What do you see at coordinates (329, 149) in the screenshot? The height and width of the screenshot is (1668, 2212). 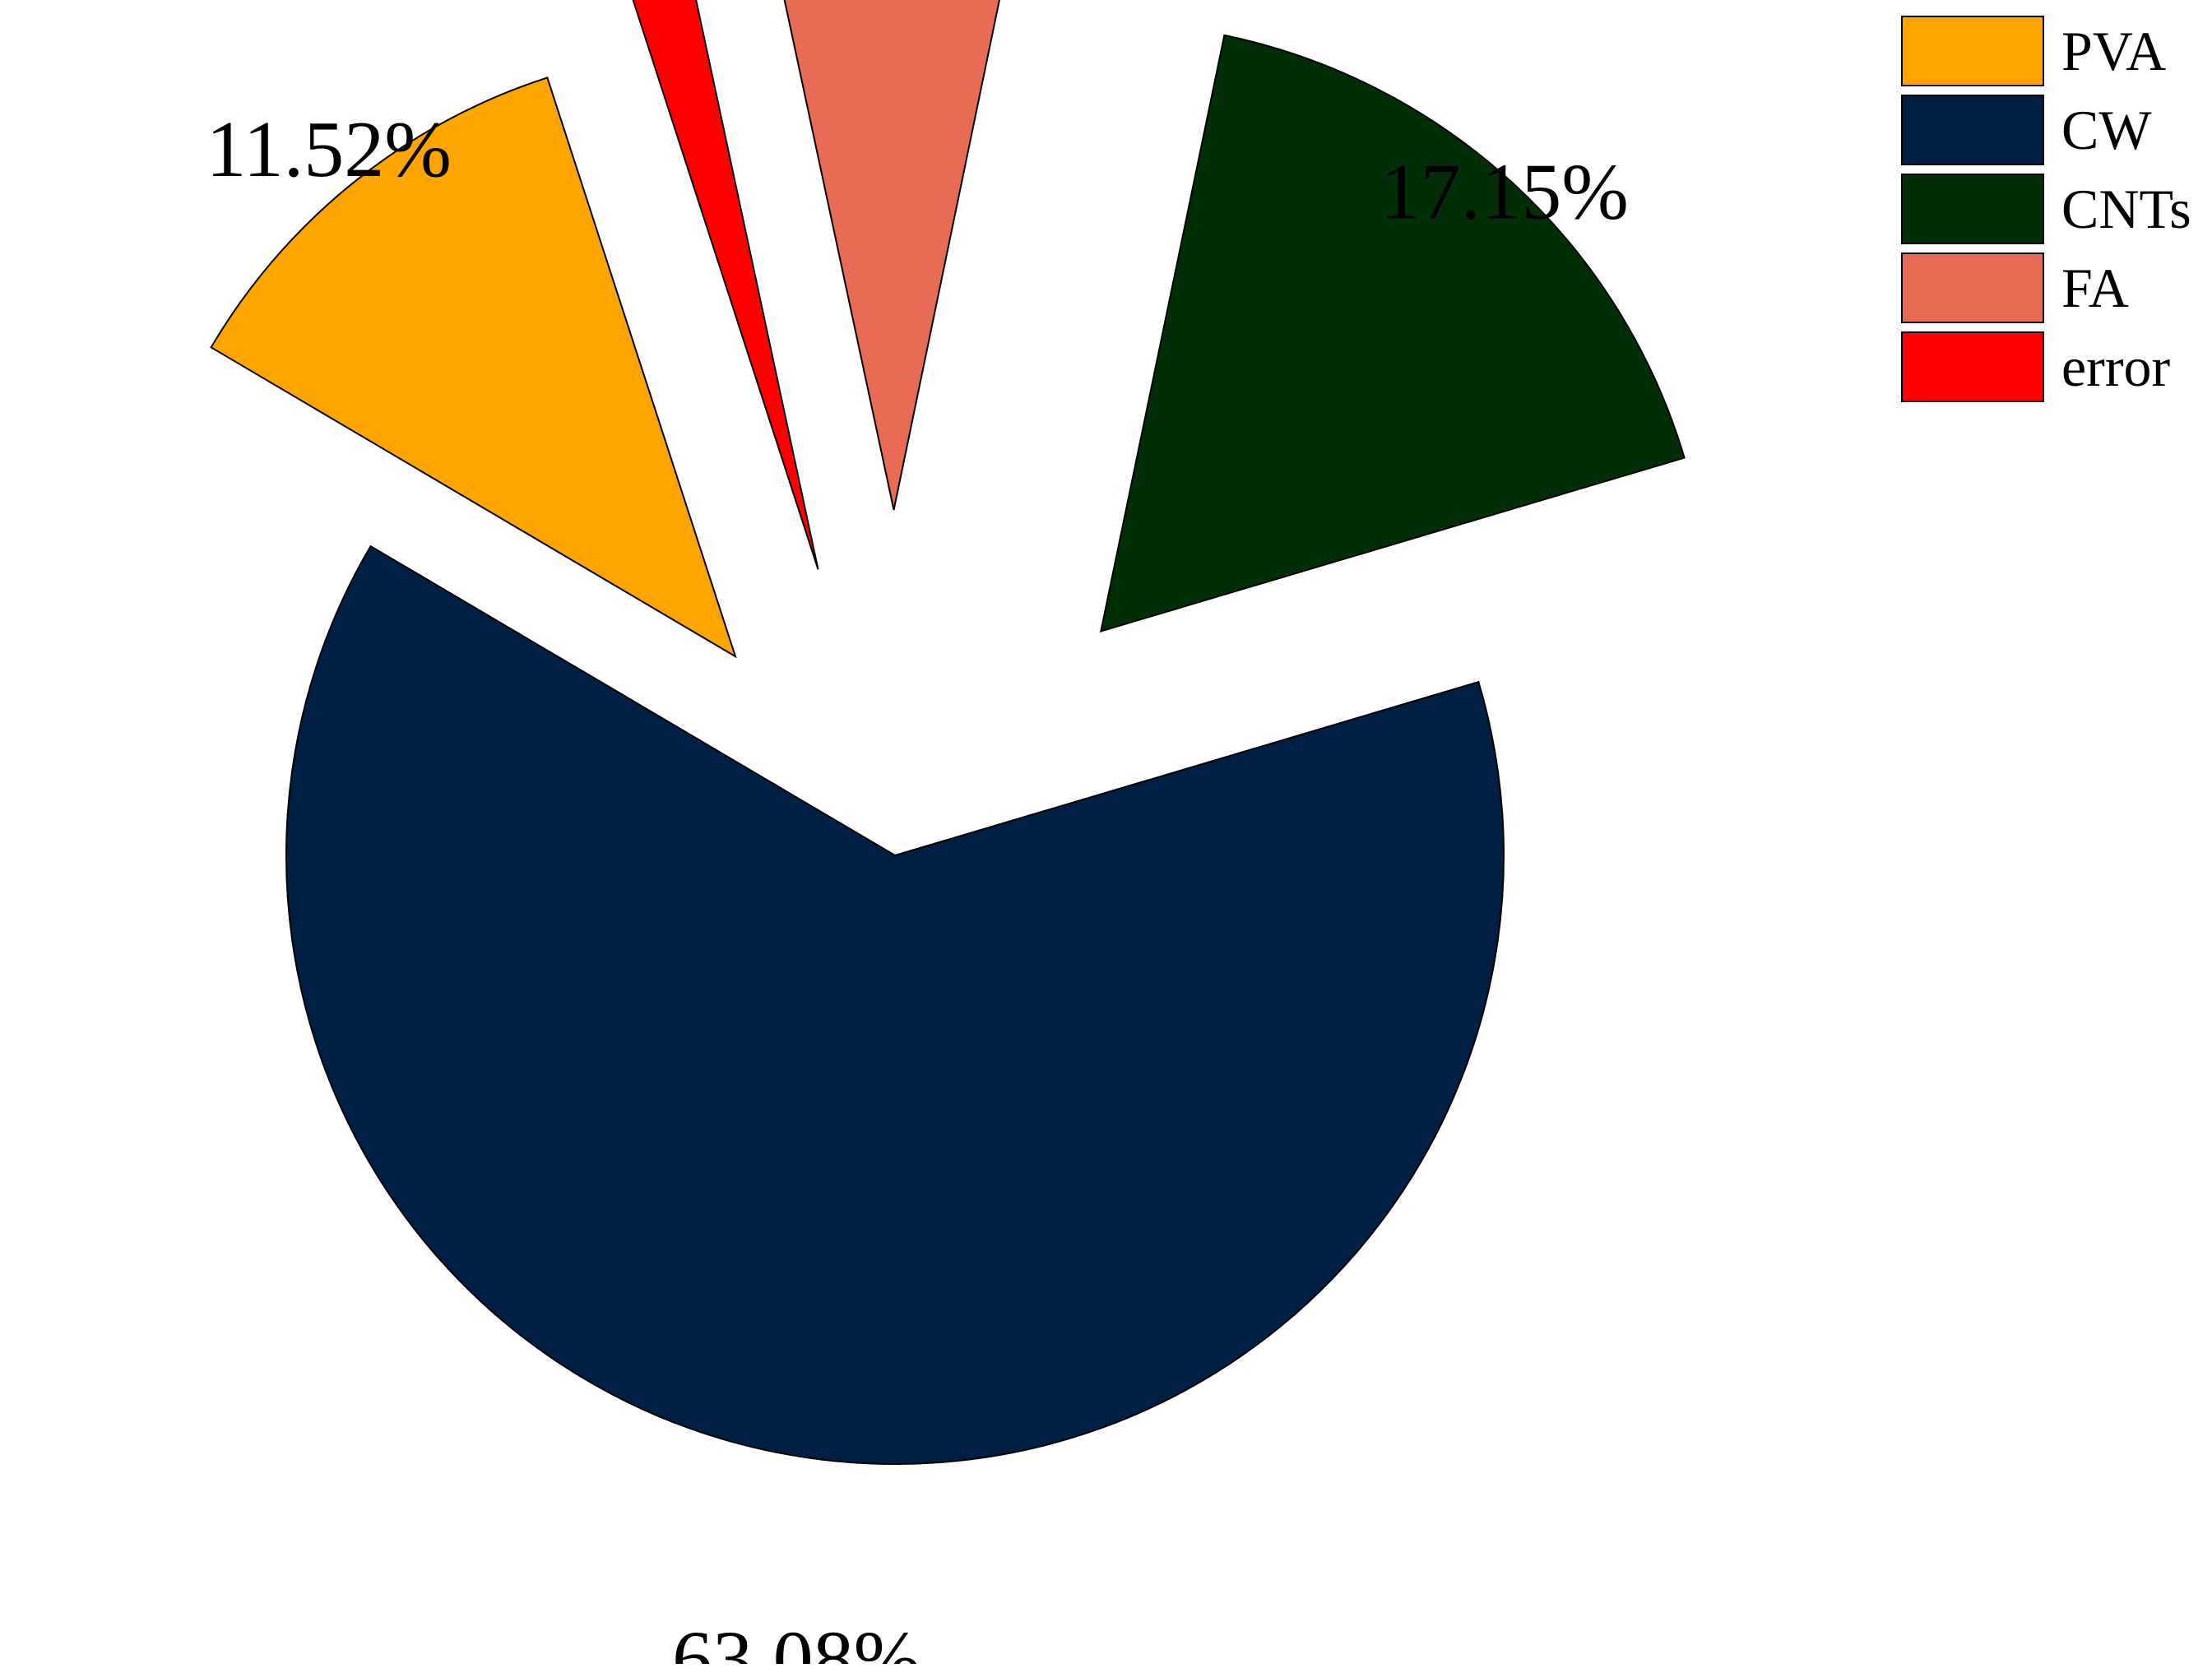 I see `slice-label-pva: 11.52%` at bounding box center [329, 149].